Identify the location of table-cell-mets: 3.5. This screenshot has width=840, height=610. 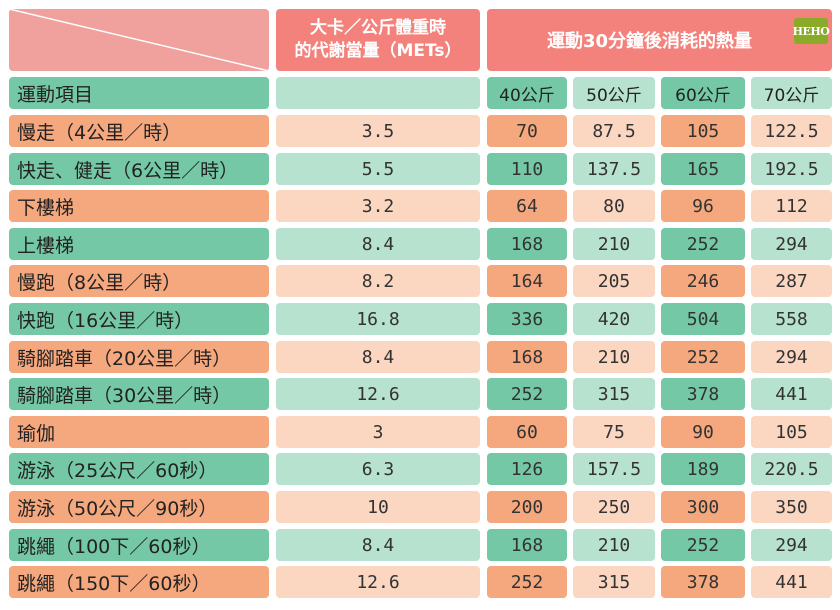
(378, 131).